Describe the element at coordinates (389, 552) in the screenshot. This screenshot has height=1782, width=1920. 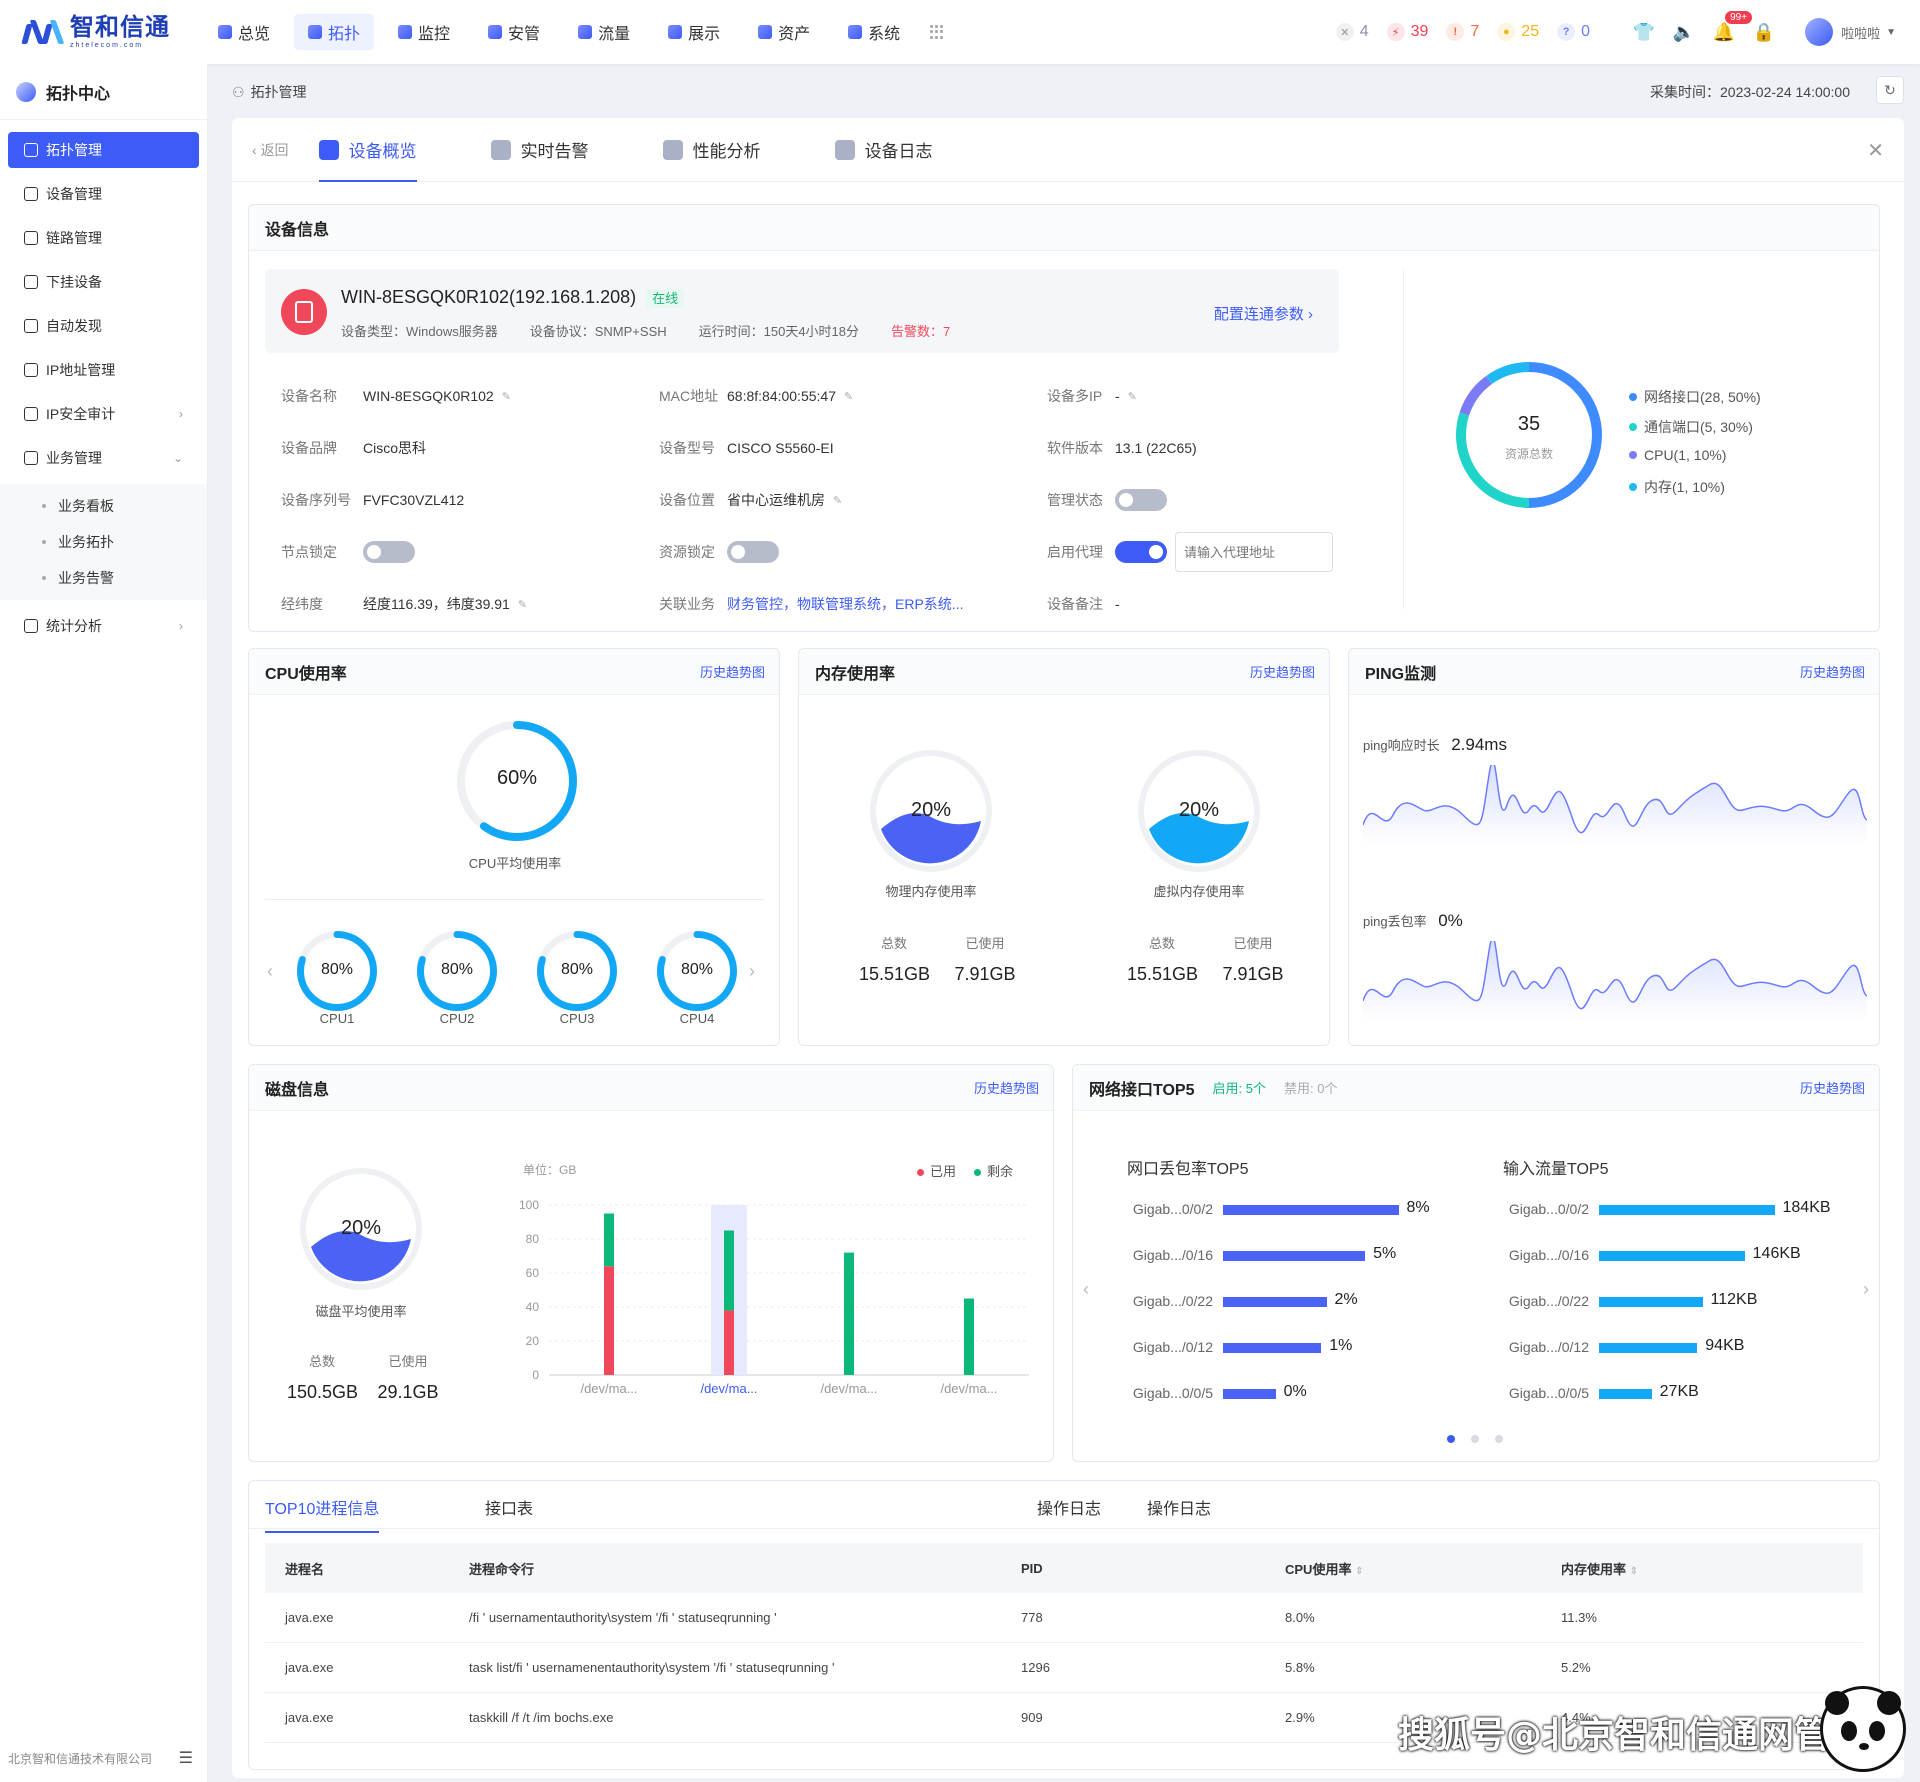
I see `node-lock-toggle` at that location.